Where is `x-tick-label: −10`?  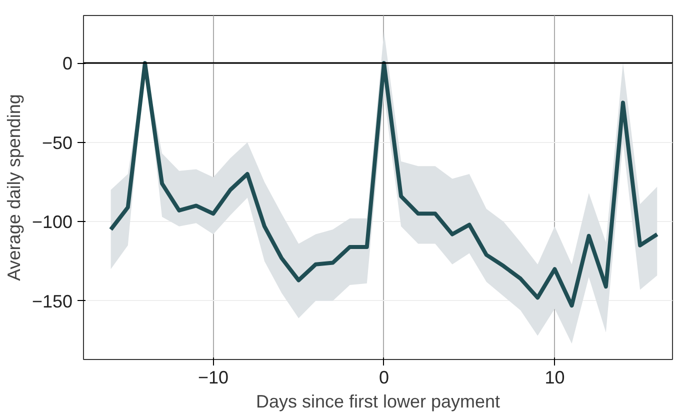 x-tick-label: −10 is located at coordinates (213, 378).